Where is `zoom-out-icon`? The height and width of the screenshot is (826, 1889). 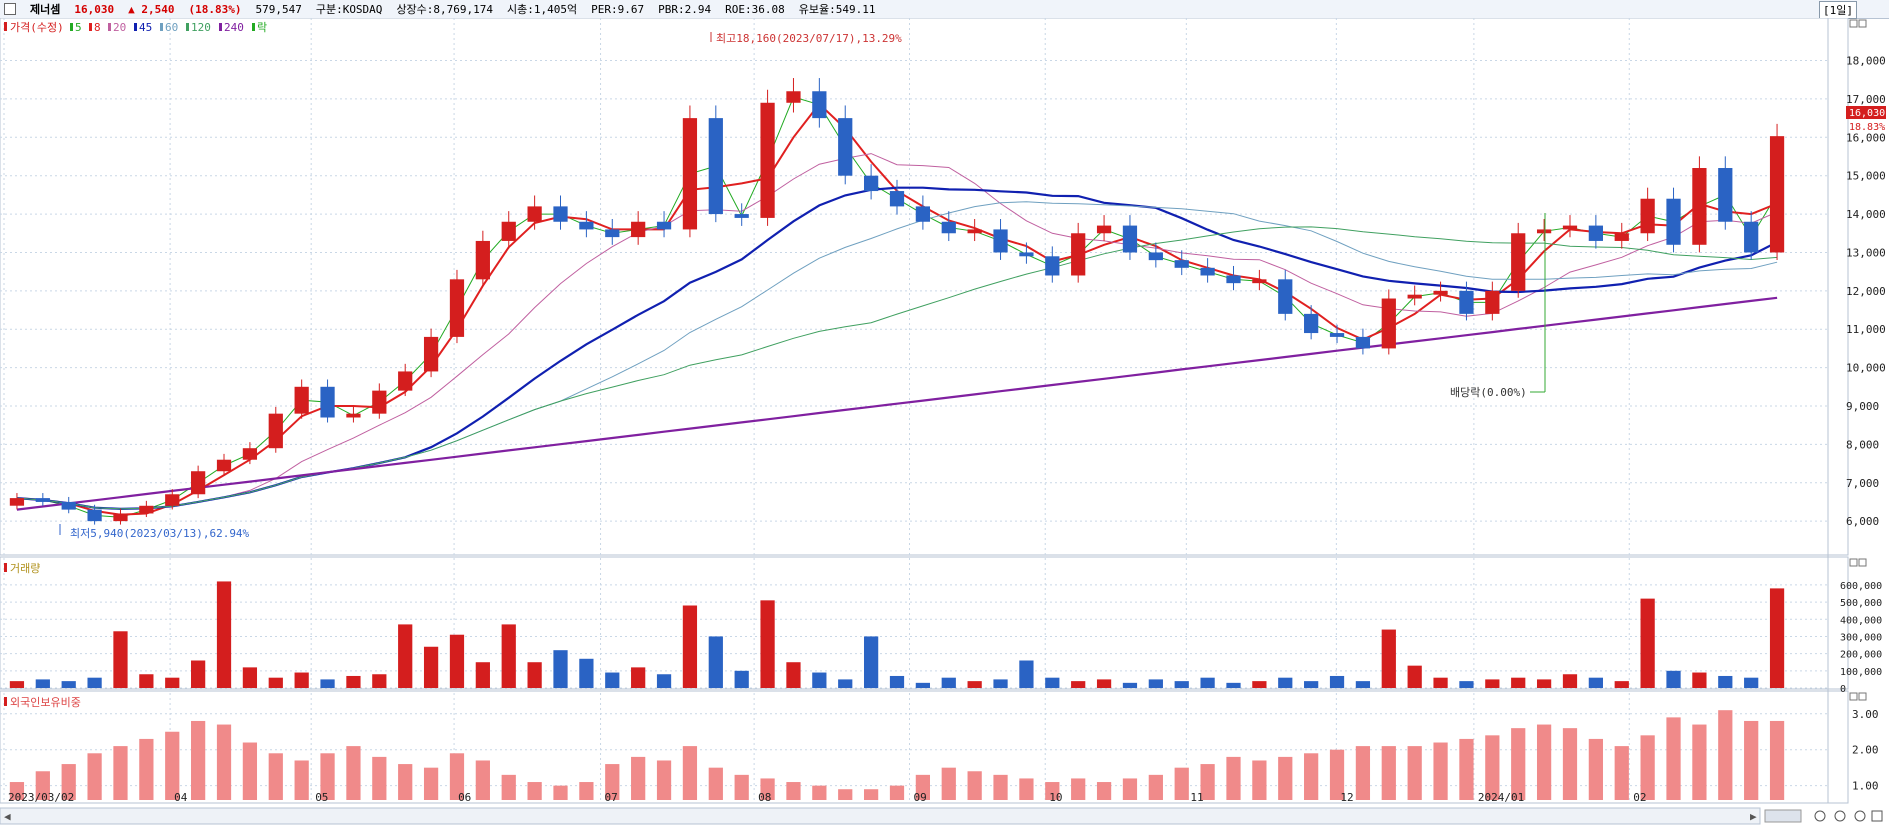 zoom-out-icon is located at coordinates (1840, 816).